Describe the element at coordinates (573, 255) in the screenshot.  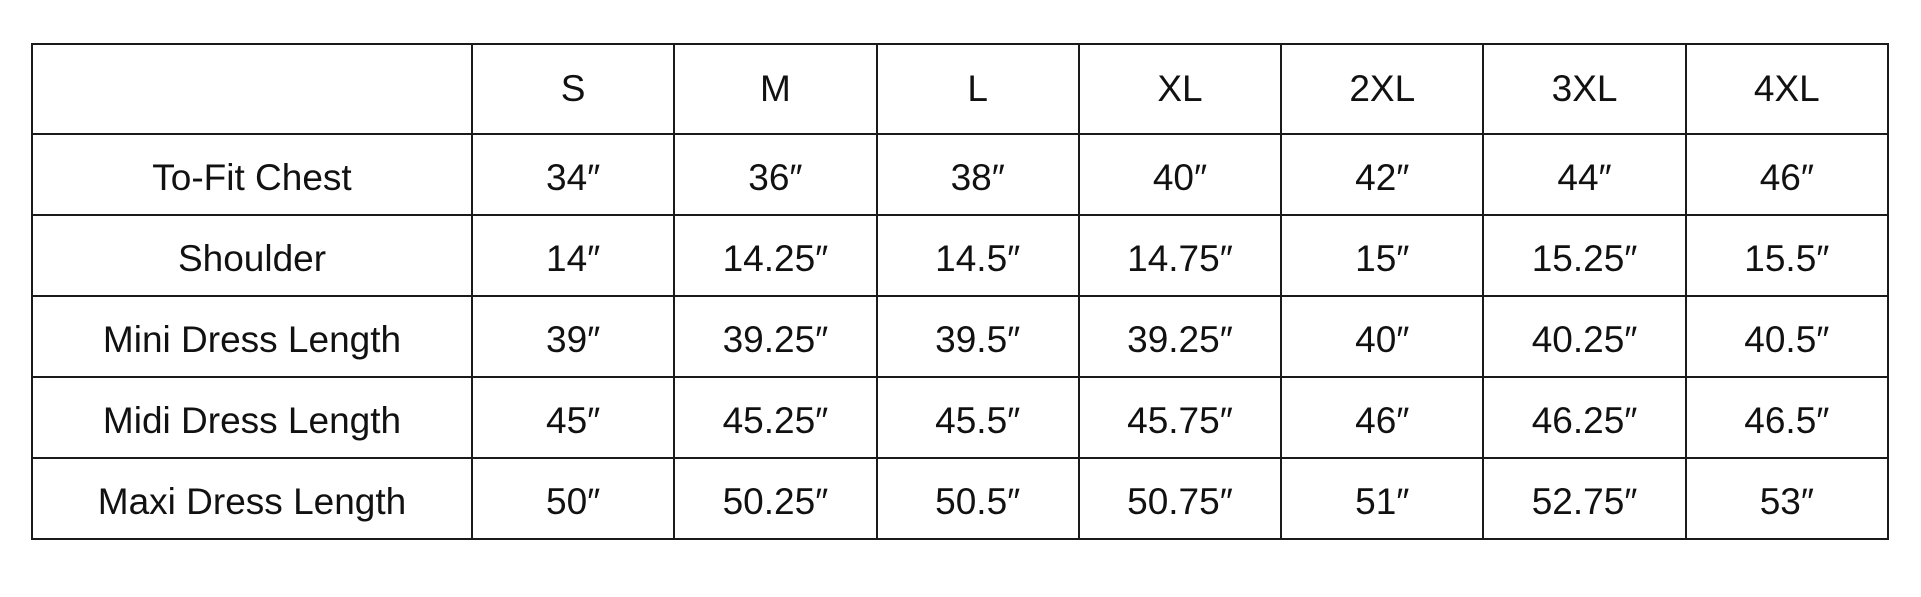
I see `measurement-value: 14″` at that location.